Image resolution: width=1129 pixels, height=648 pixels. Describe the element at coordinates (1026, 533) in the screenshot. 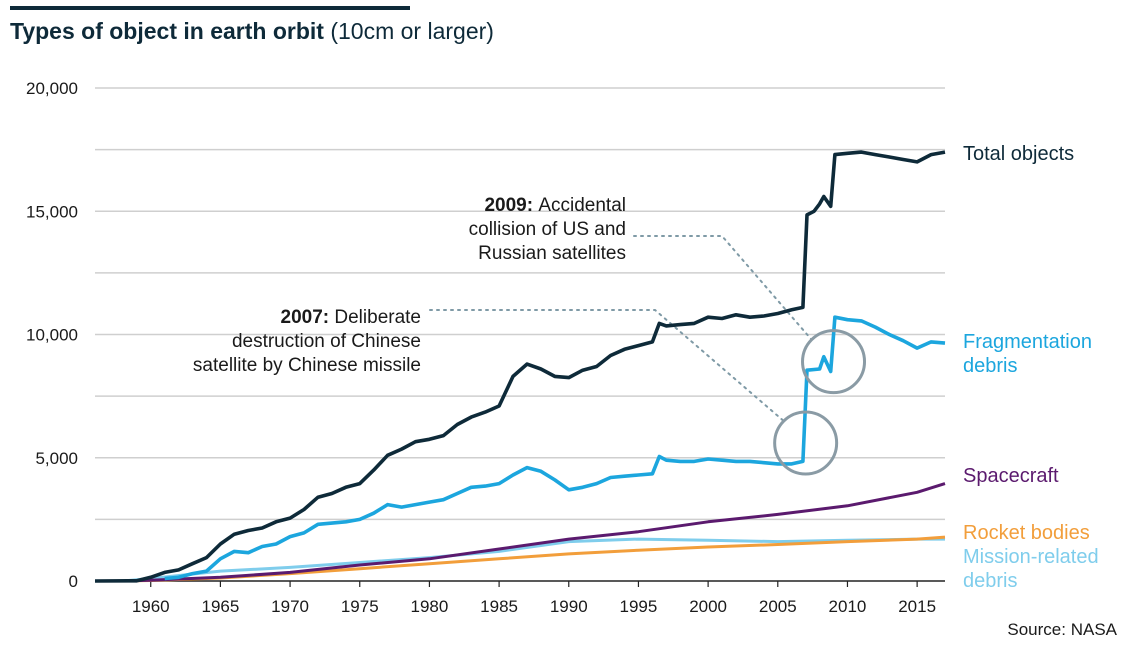

I see `series-label: Rocket bodies` at that location.